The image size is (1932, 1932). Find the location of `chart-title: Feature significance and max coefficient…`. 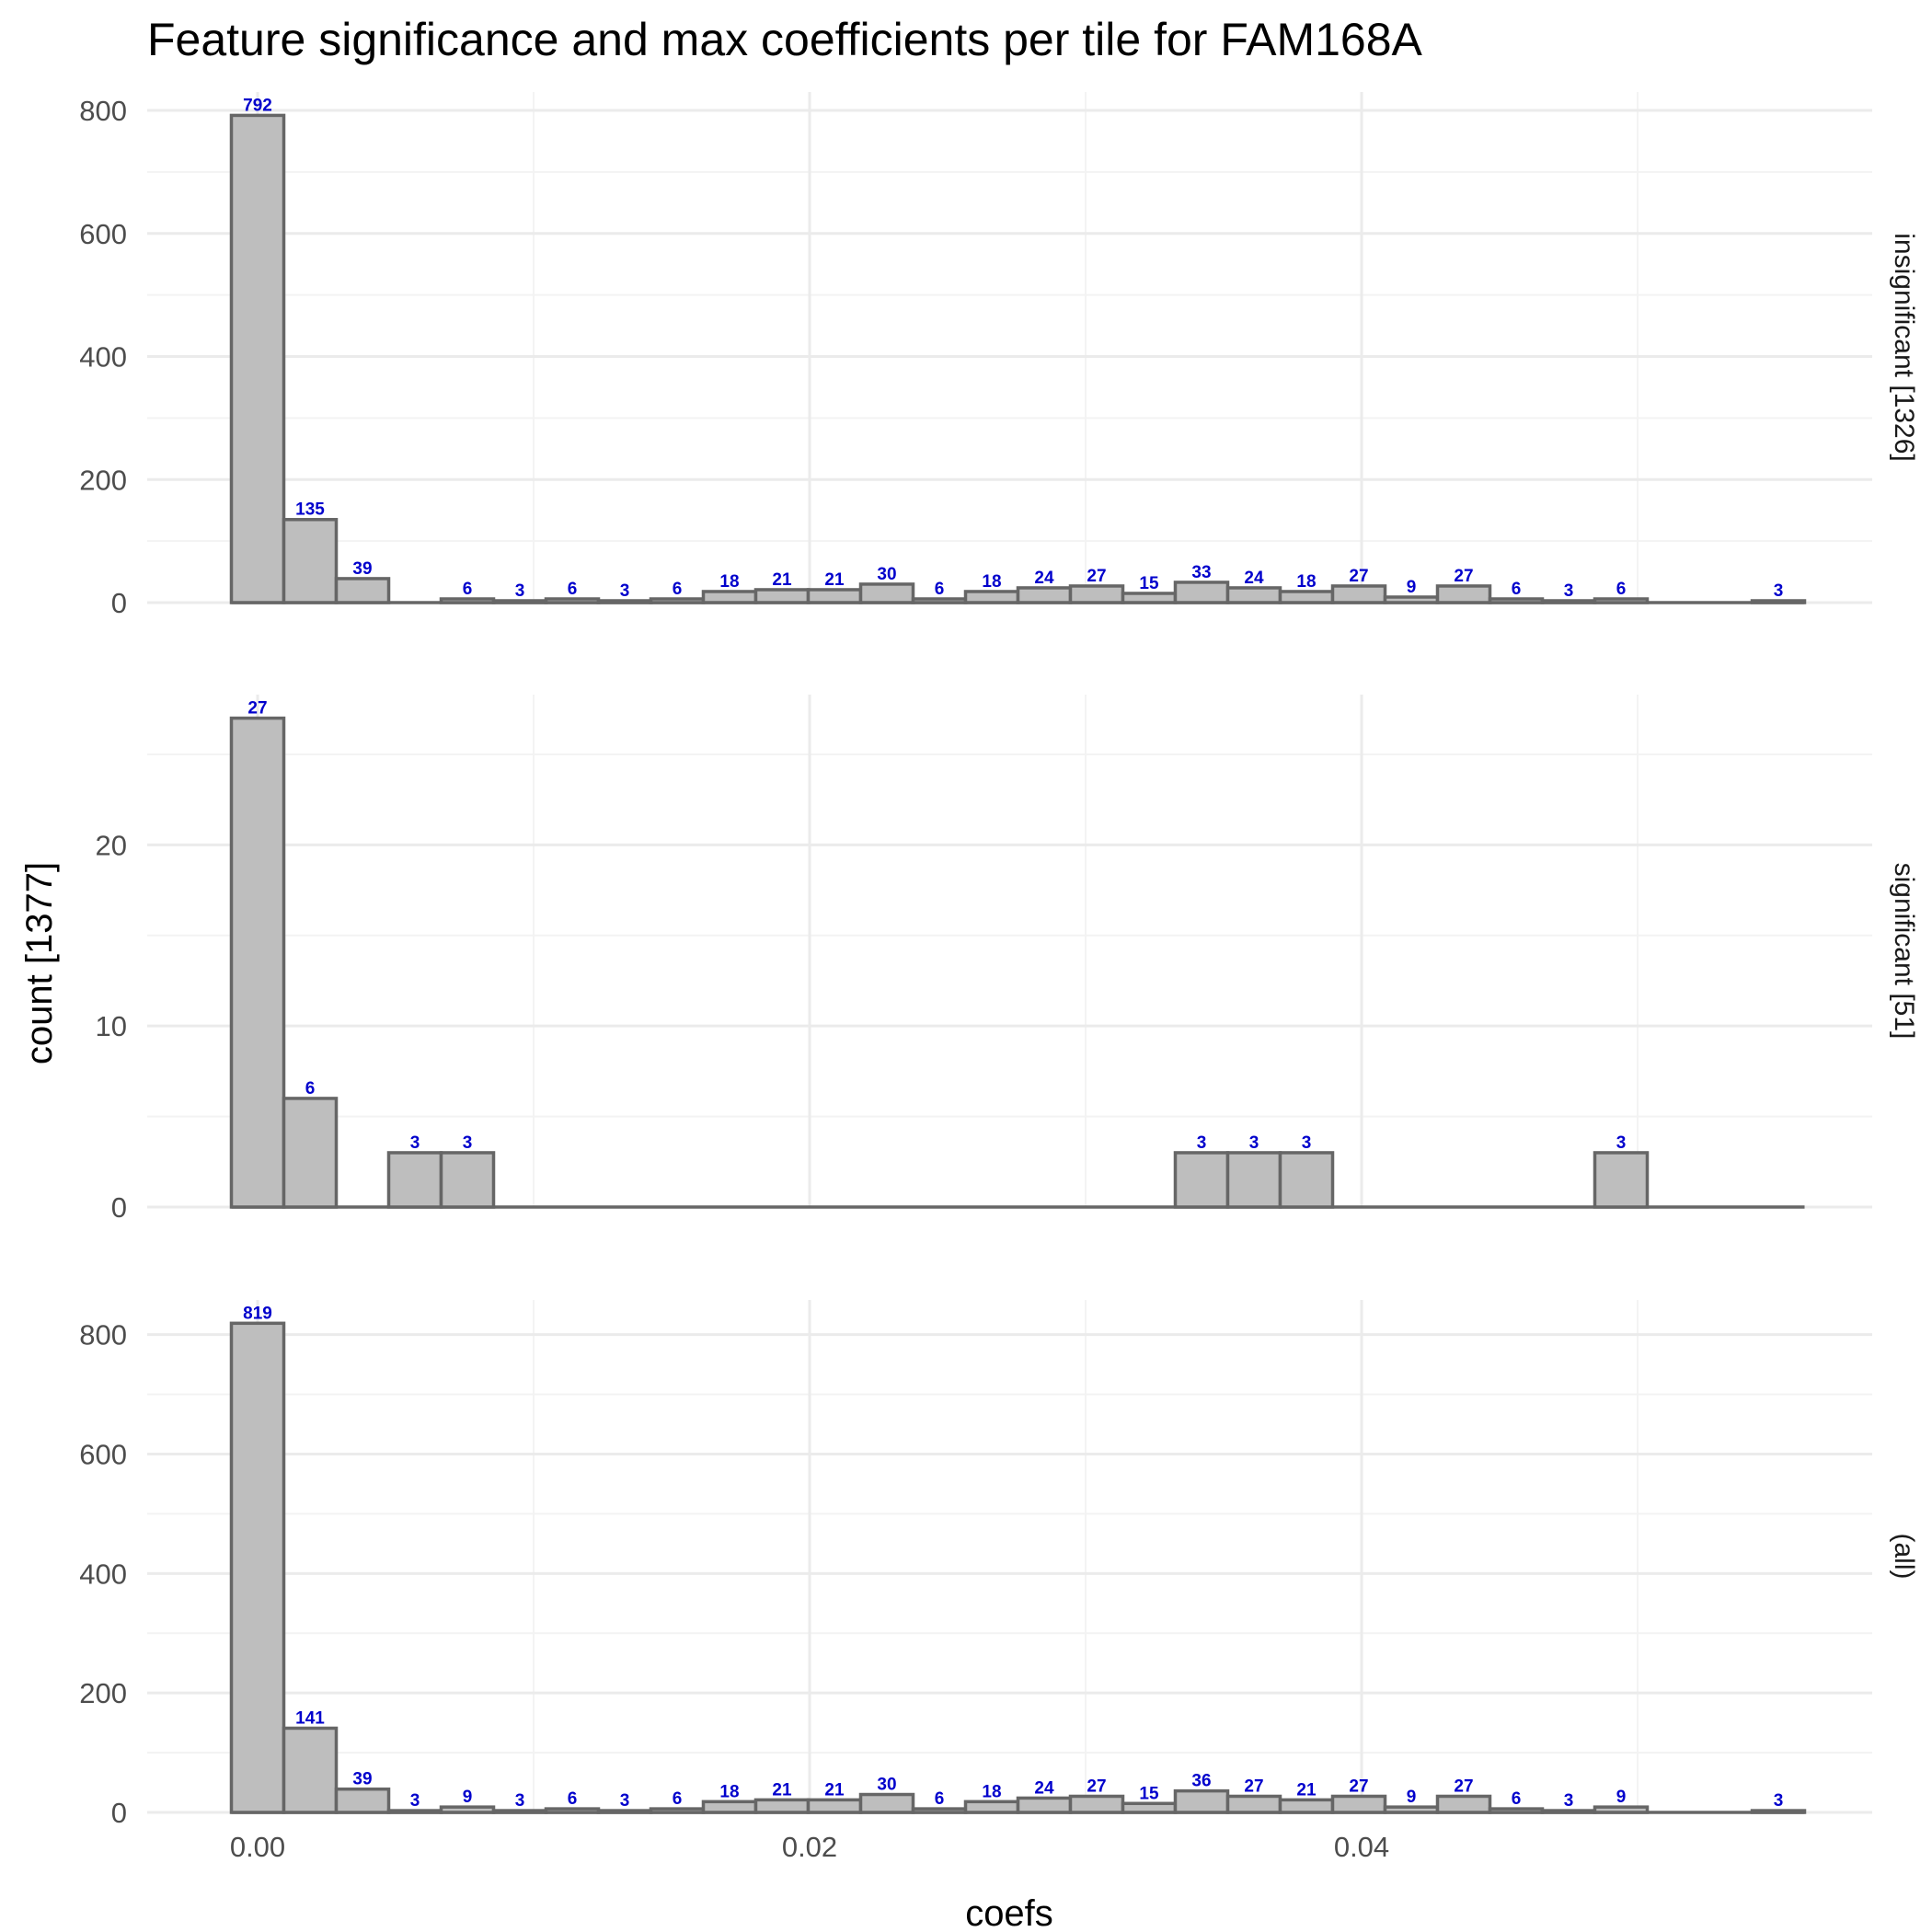

chart-title: Feature significance and max coefficient… is located at coordinates (785, 39).